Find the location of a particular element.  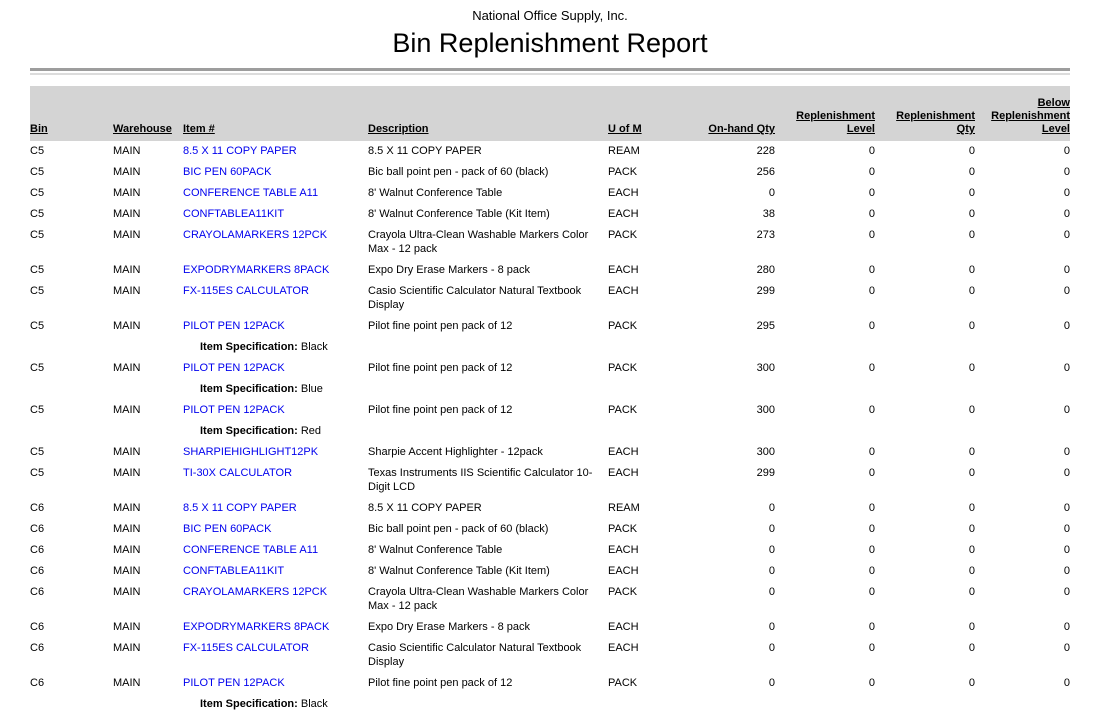

item-cell: 8.5 X 11 COPY PAPER is located at coordinates (275, 151).